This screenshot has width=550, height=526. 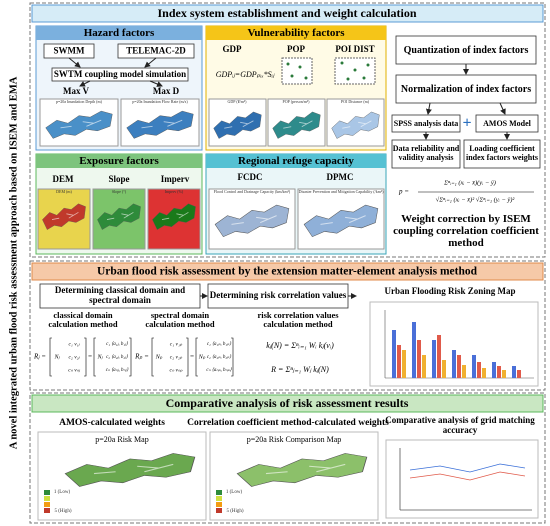 I want to click on output-label: Max V, so click(x=76, y=91).